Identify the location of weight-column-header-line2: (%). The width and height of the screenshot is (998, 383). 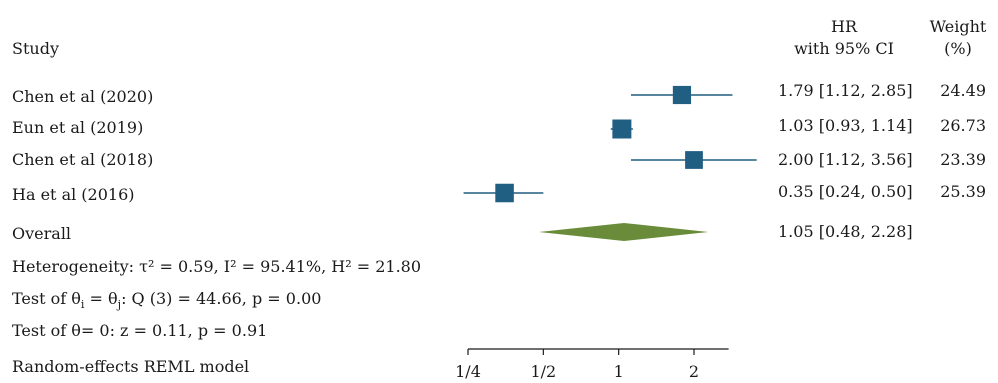
(958, 48).